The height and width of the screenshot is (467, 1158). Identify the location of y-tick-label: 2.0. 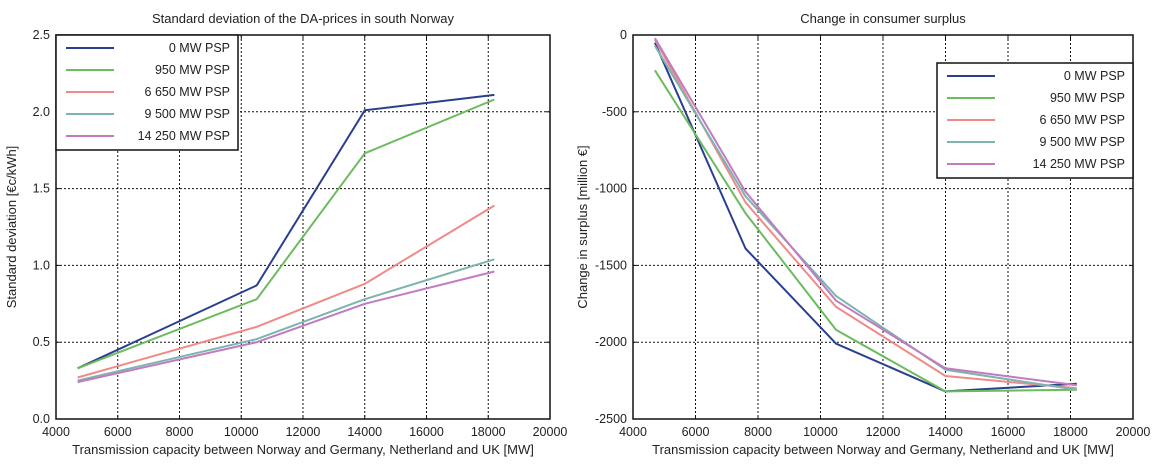
(41, 112).